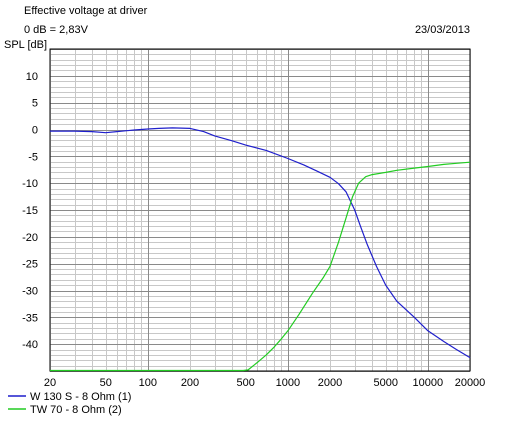 The width and height of the screenshot is (517, 423). I want to click on y-tick-label: -5, so click(33, 157).